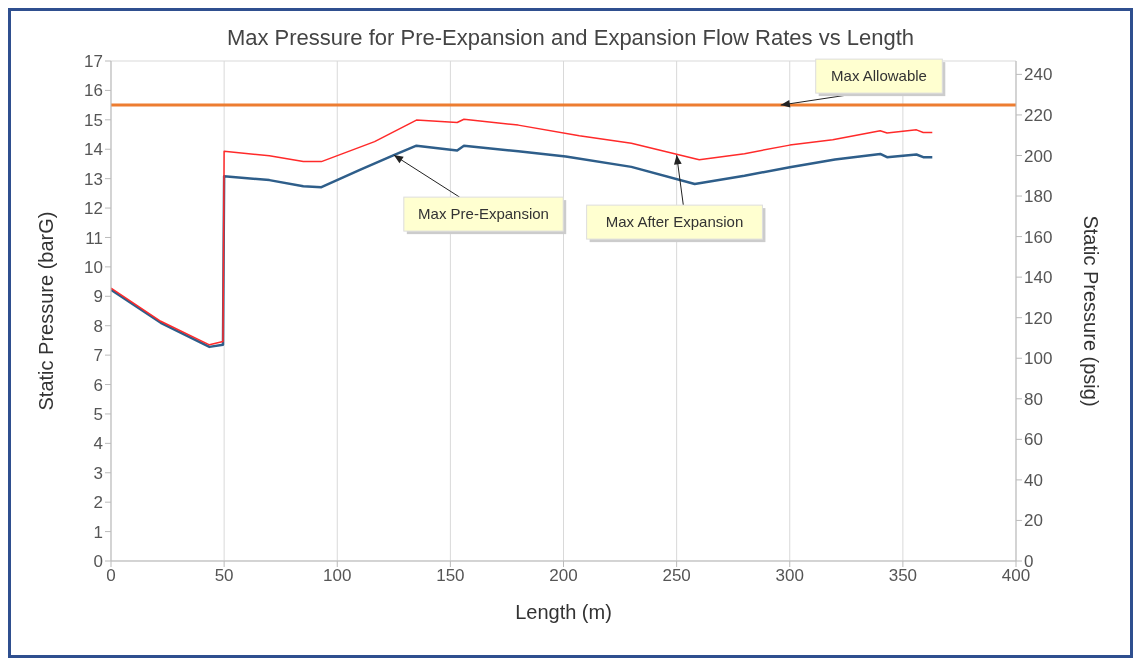 Image resolution: width=1147 pixels, height=668 pixels. I want to click on y2-tick-label: 100, so click(1038, 359).